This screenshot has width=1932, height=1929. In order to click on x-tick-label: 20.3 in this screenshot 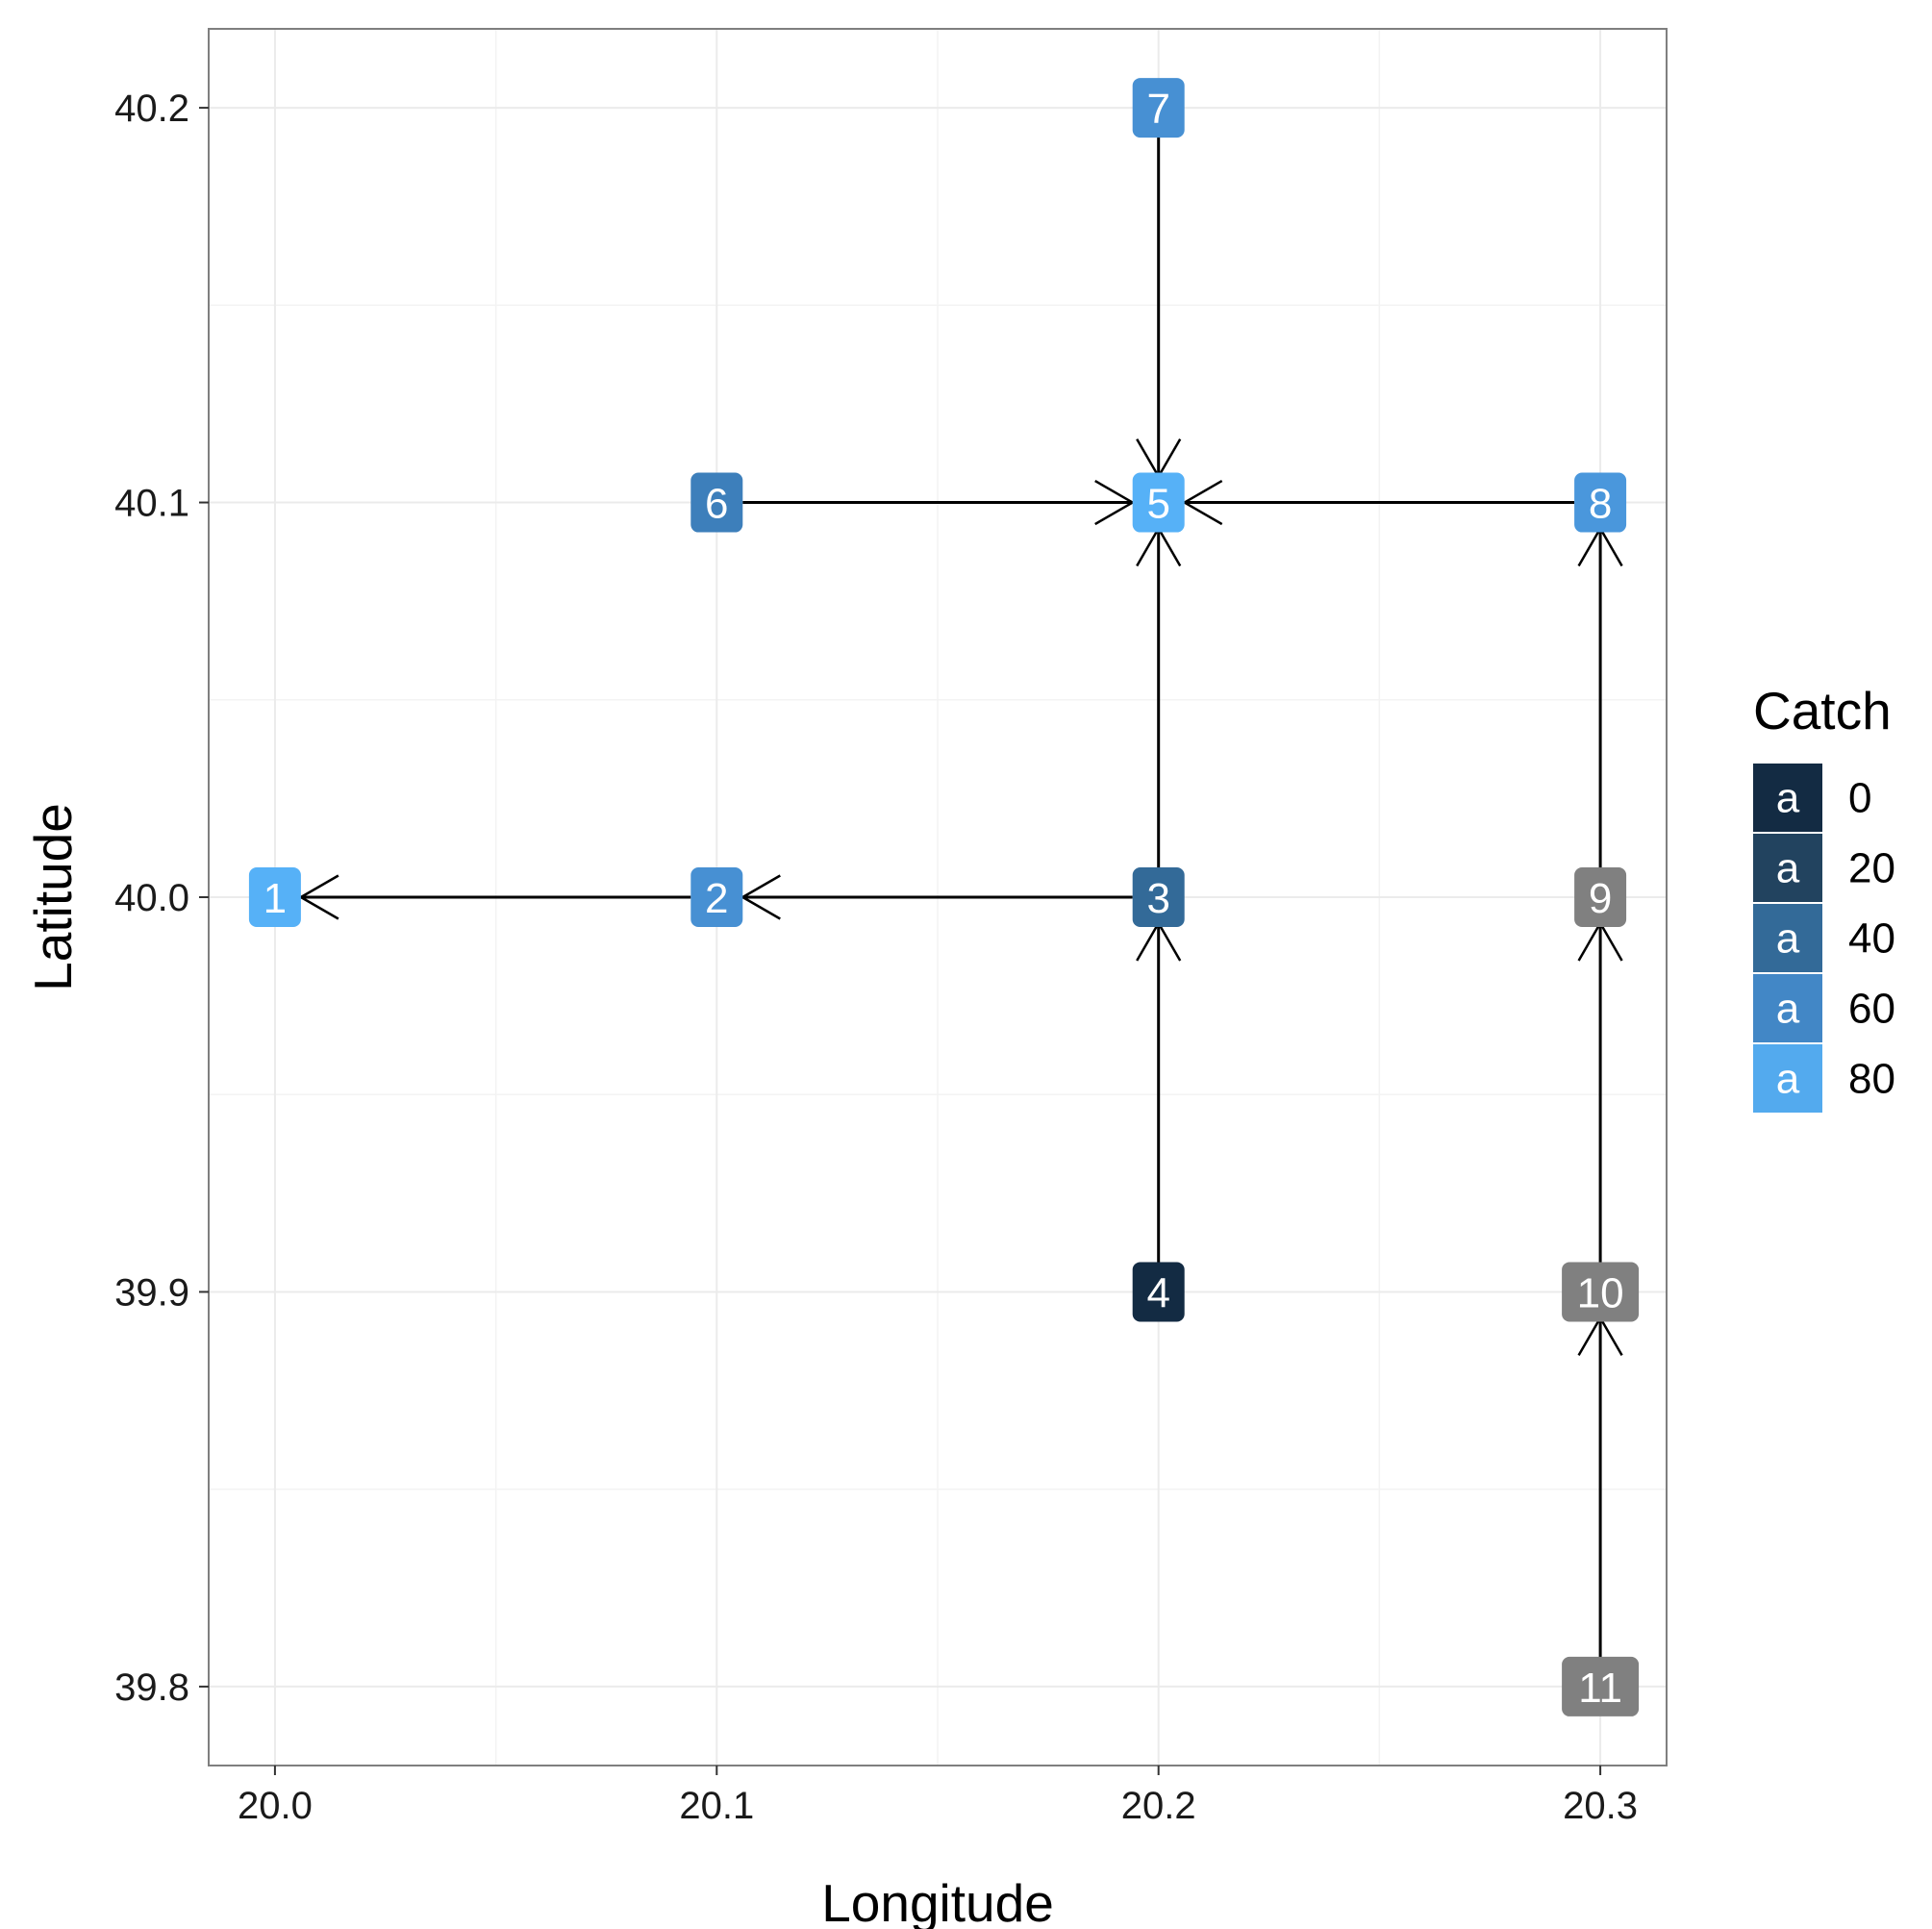, I will do `click(1600, 1806)`.